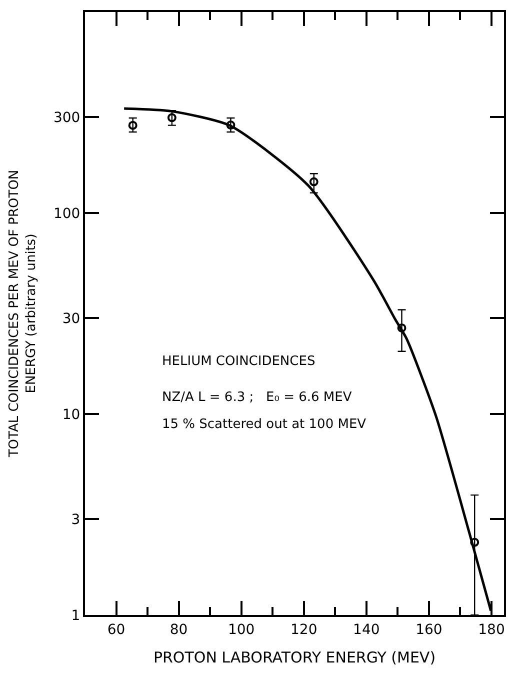 The image size is (514, 680). What do you see at coordinates (23, 314) in the screenshot?
I see `y-axis-title: TOTAL COINCIDENCES PER MEV OF PROTON ENERGY (arbitrary units)` at bounding box center [23, 314].